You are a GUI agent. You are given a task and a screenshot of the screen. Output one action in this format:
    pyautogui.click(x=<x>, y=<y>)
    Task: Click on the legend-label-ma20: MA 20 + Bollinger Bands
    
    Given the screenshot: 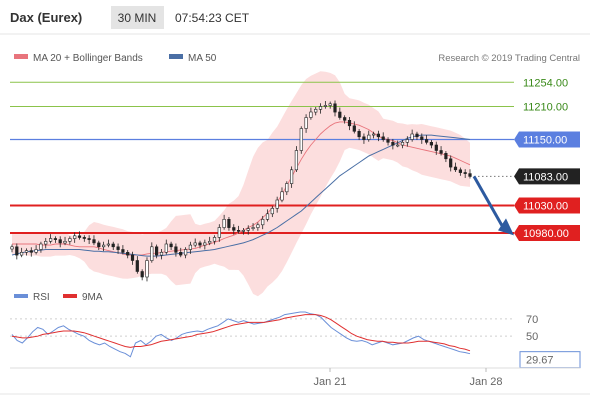 What is the action you would take?
    pyautogui.click(x=88, y=58)
    